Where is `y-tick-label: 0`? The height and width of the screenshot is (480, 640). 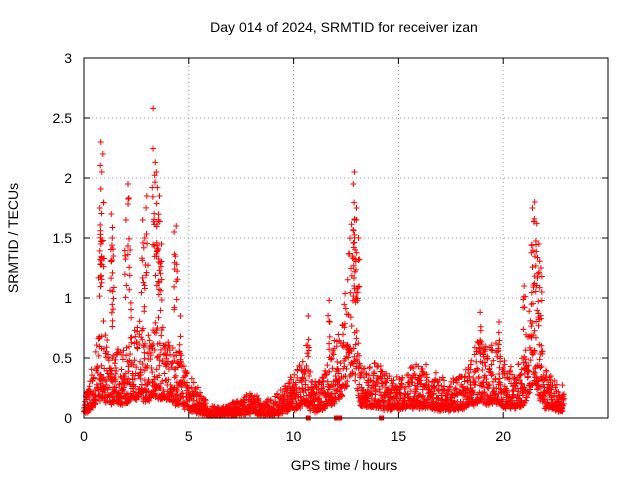 y-tick-label: 0 is located at coordinates (68, 418).